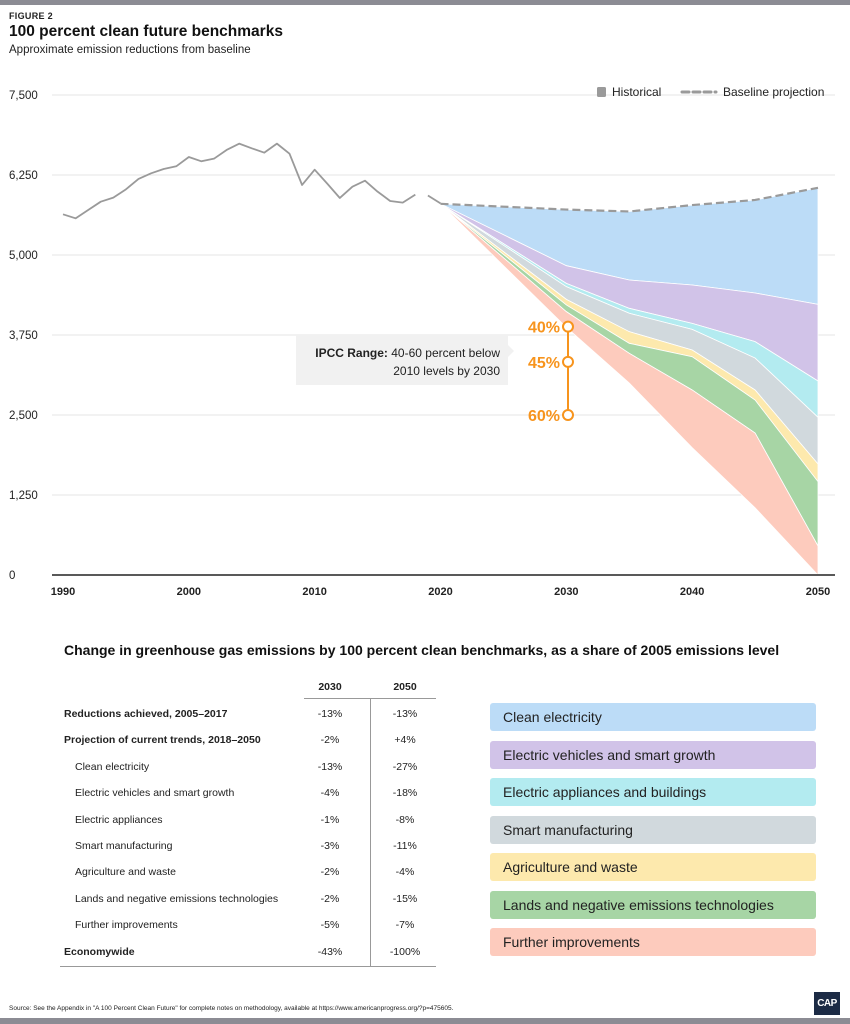 This screenshot has height=1024, width=850. Describe the element at coordinates (370, 698) in the screenshot. I see `header-divider` at that location.